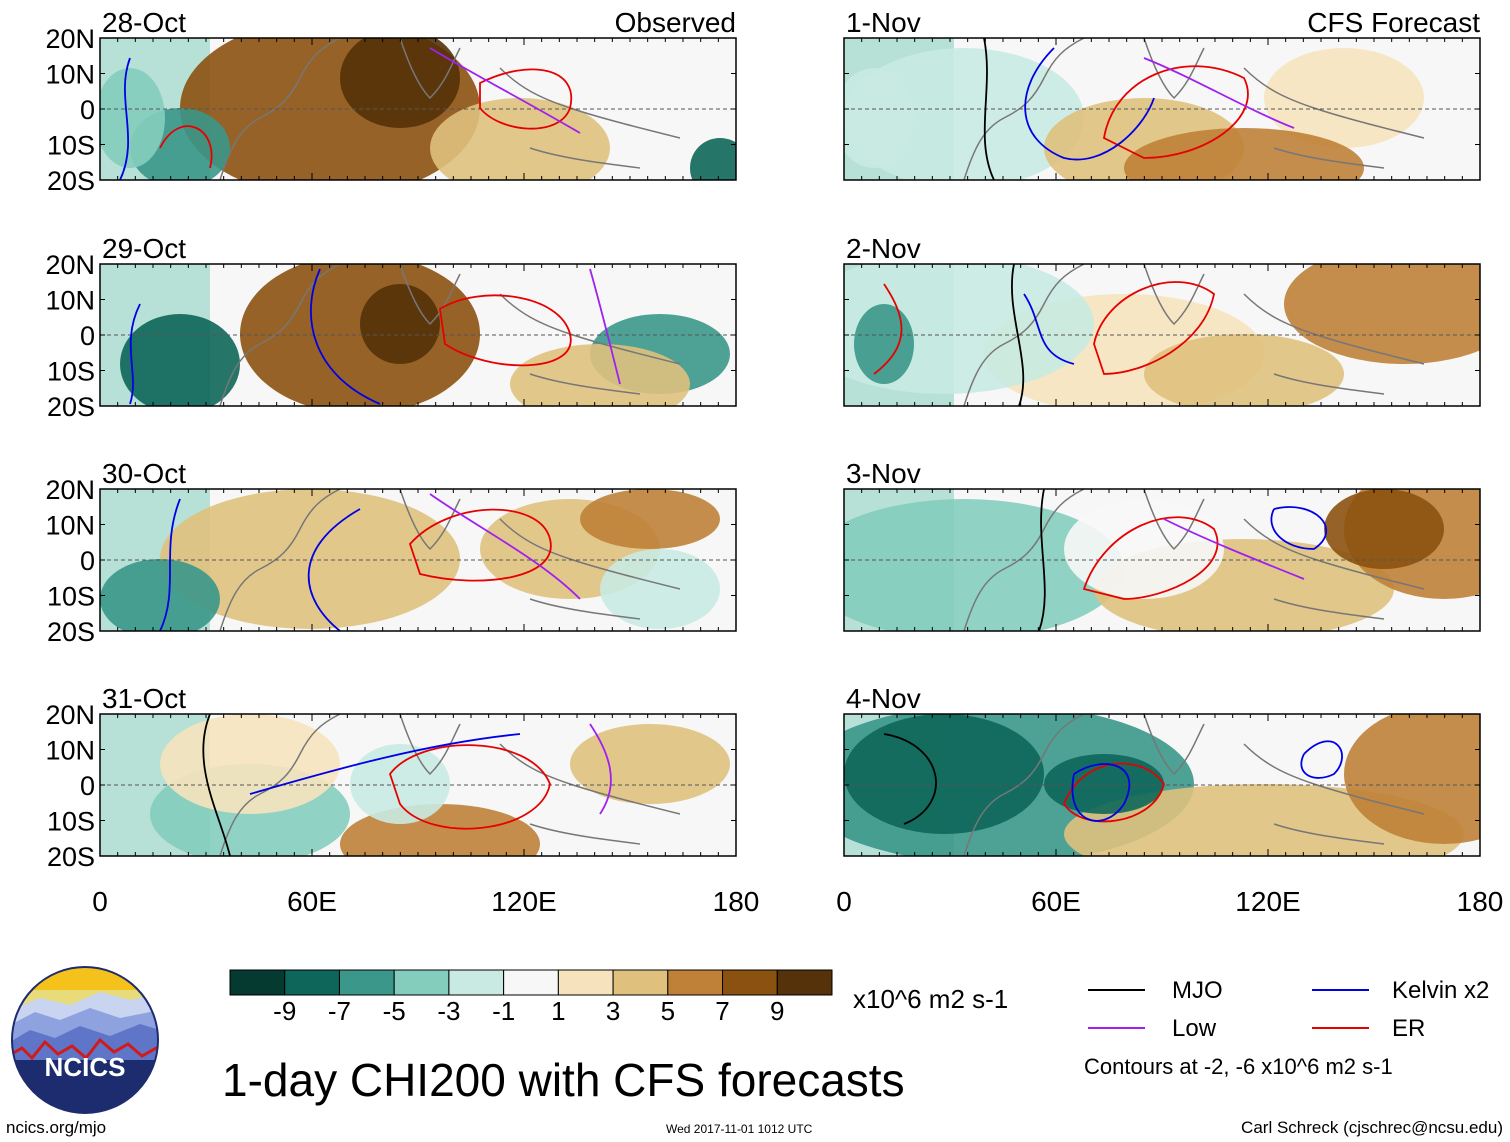  Describe the element at coordinates (144, 473) in the screenshot. I see `panel-date: 30-Oct` at that location.